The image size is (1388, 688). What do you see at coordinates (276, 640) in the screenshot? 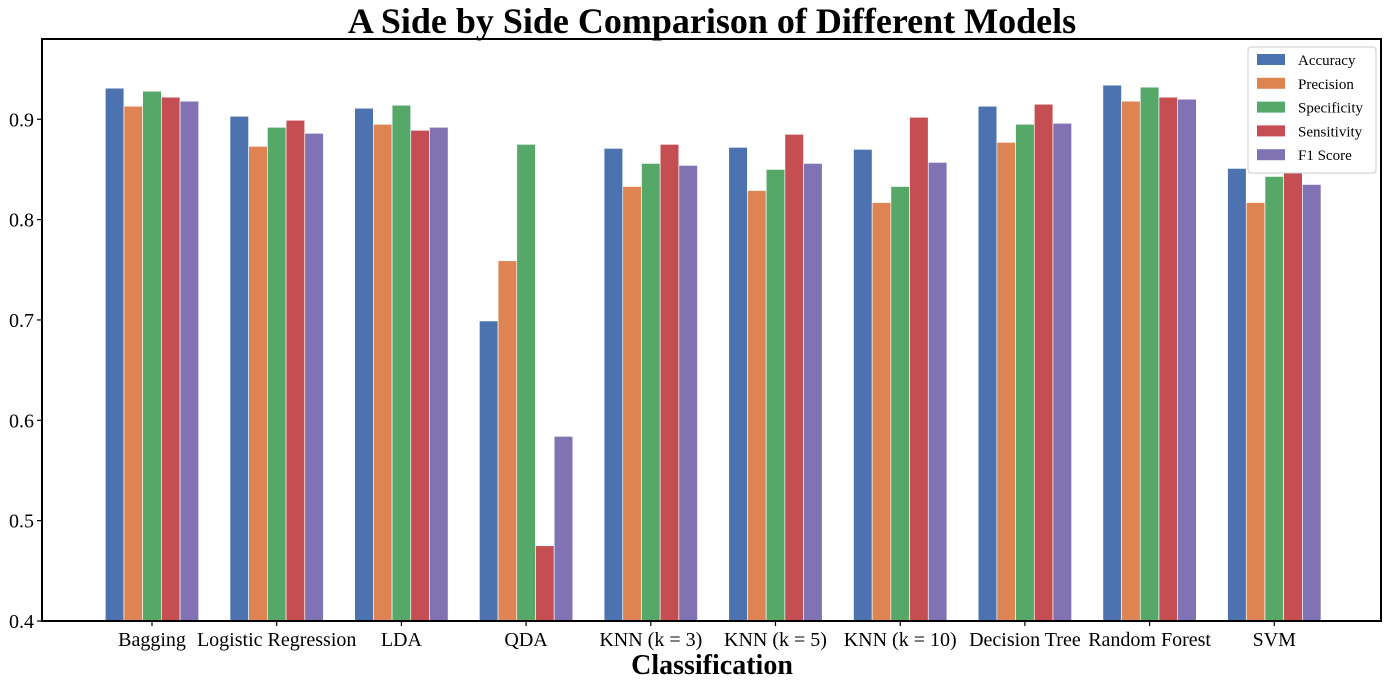
I see `x-tick-label: Logistic Regression` at bounding box center [276, 640].